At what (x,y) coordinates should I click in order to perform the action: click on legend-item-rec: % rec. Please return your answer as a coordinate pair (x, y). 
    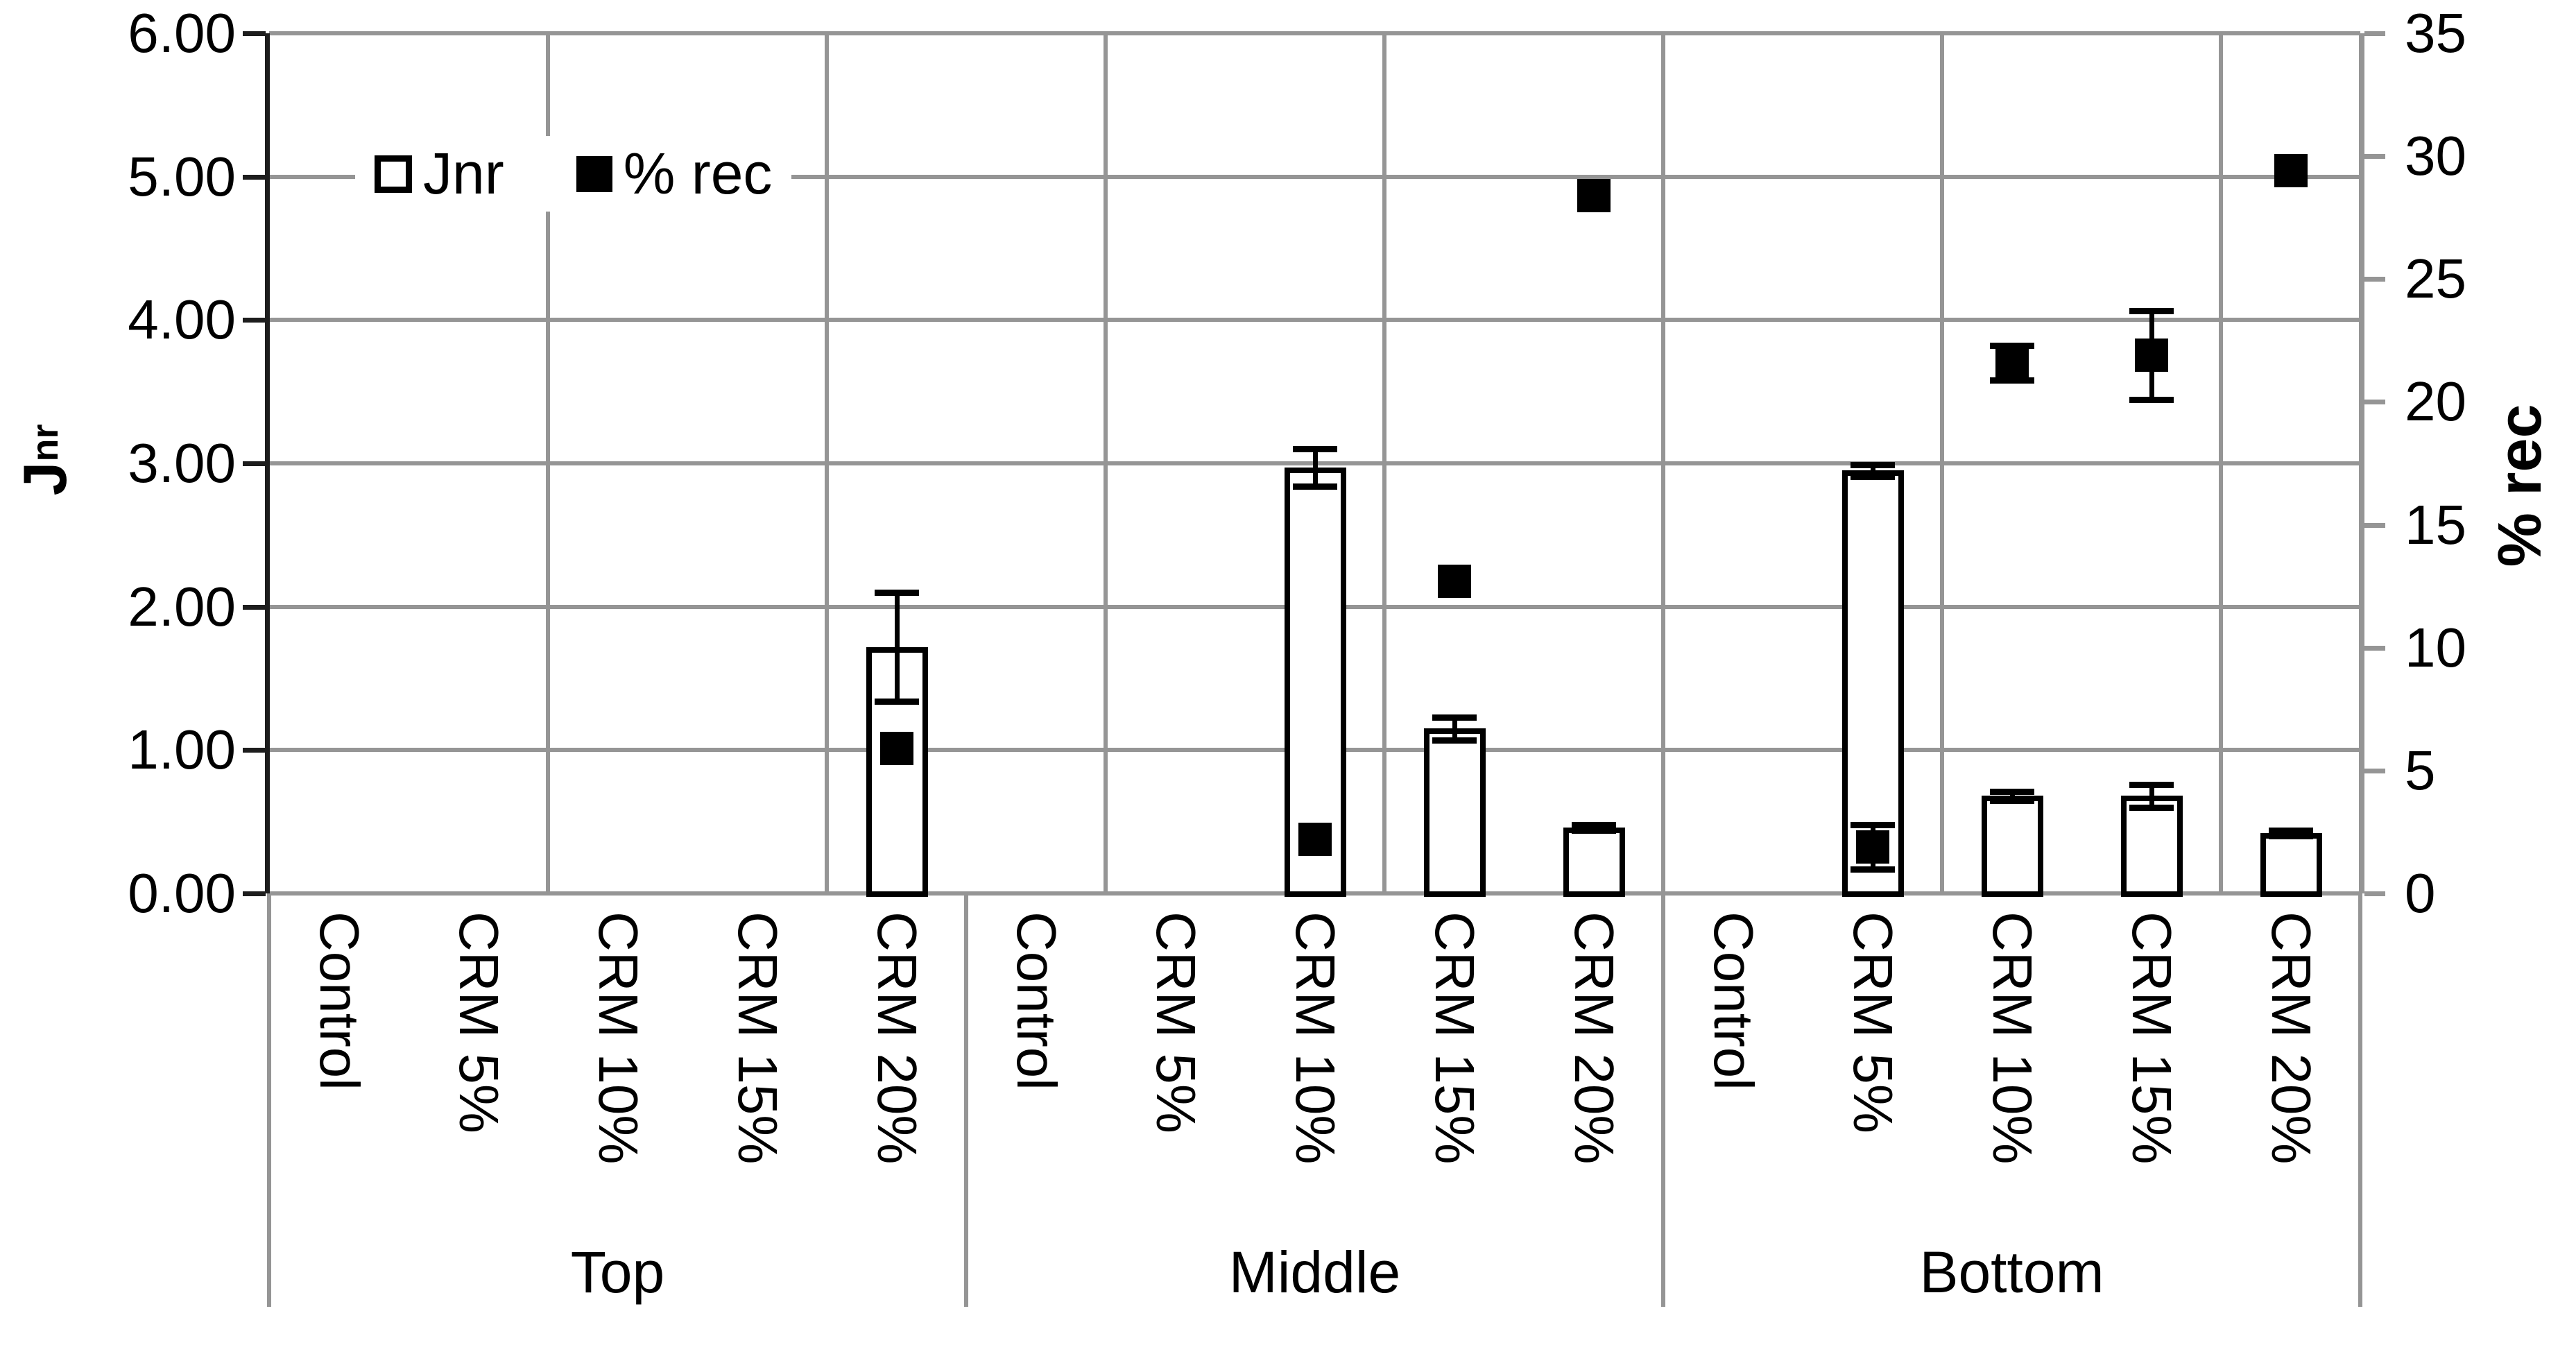
    Looking at the image, I should click on (674, 173).